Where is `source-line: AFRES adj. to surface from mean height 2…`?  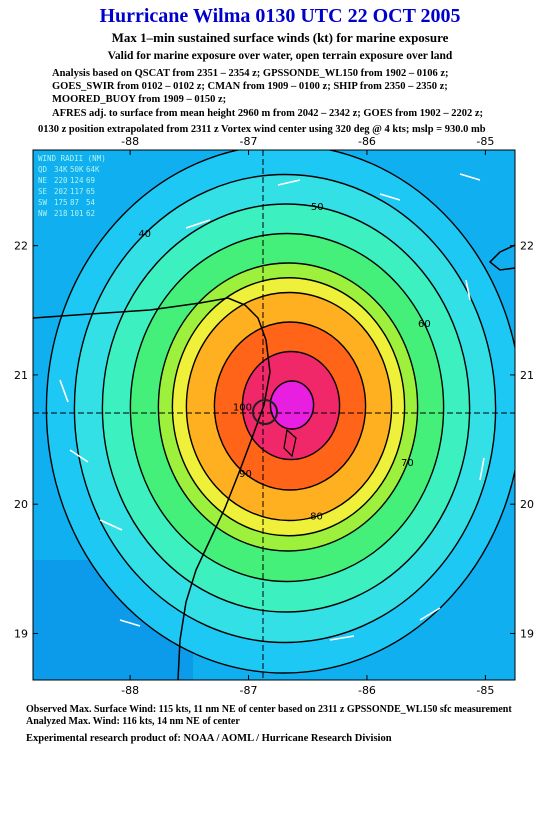 source-line: AFRES adj. to surface from mean height 2… is located at coordinates (267, 113).